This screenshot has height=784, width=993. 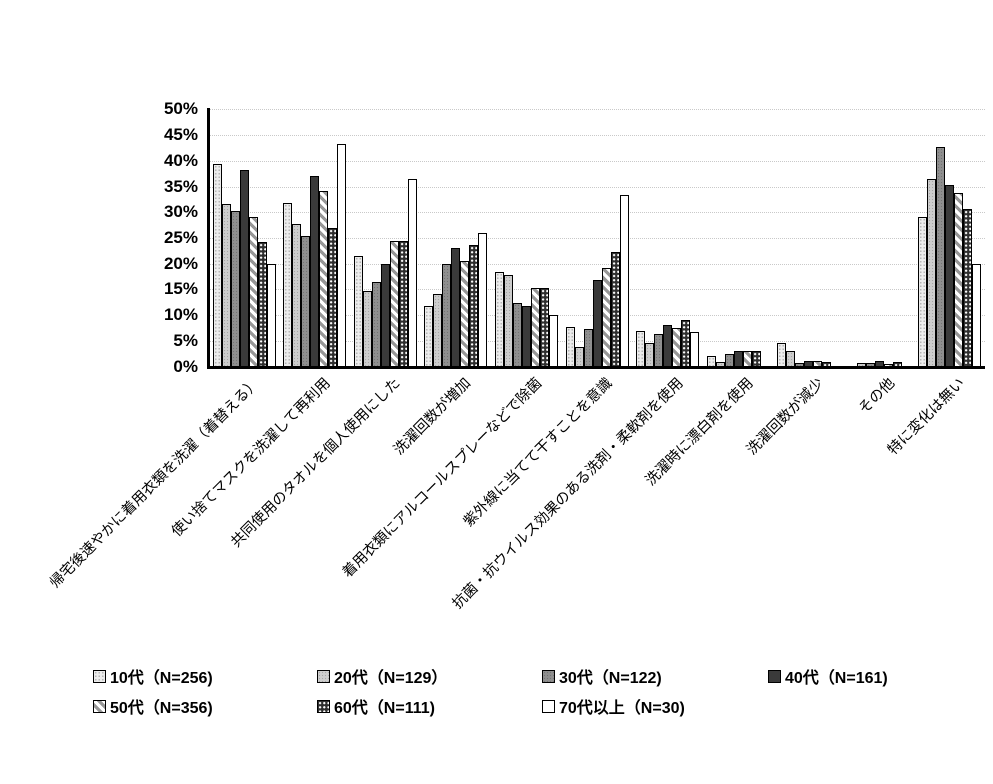 What do you see at coordinates (180, 315) in the screenshot?
I see `y-tick-label: 10%` at bounding box center [180, 315].